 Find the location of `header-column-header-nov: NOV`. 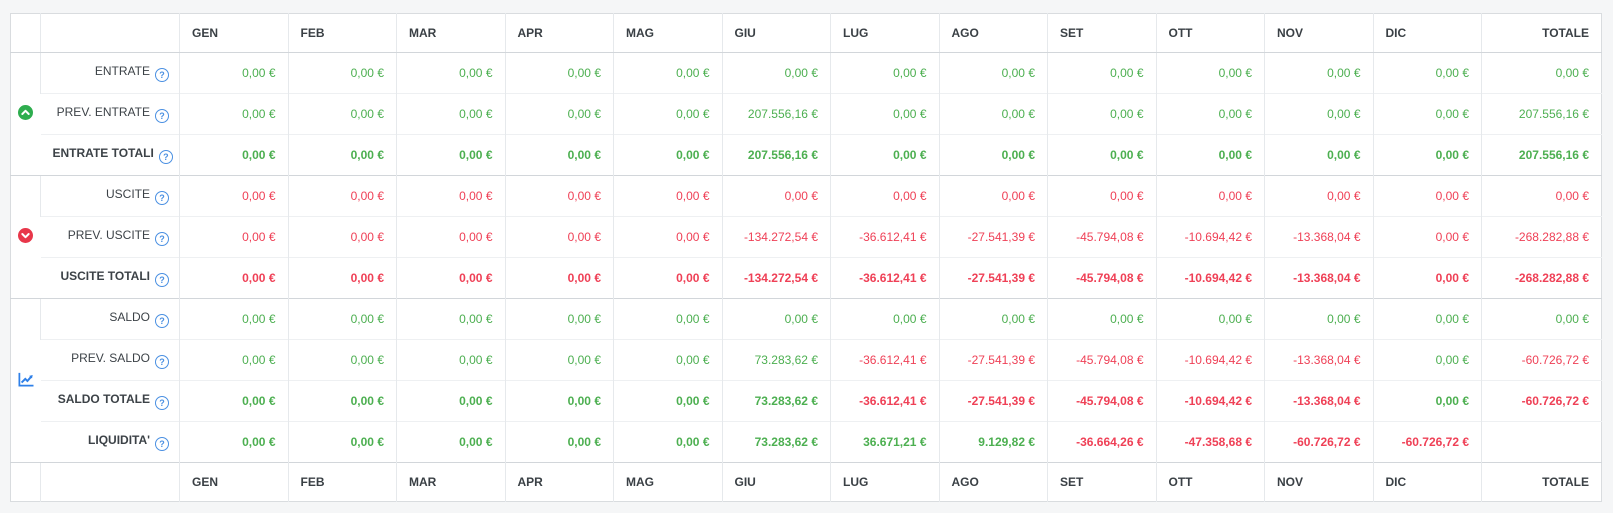

header-column-header-nov: NOV is located at coordinates (1318, 33).